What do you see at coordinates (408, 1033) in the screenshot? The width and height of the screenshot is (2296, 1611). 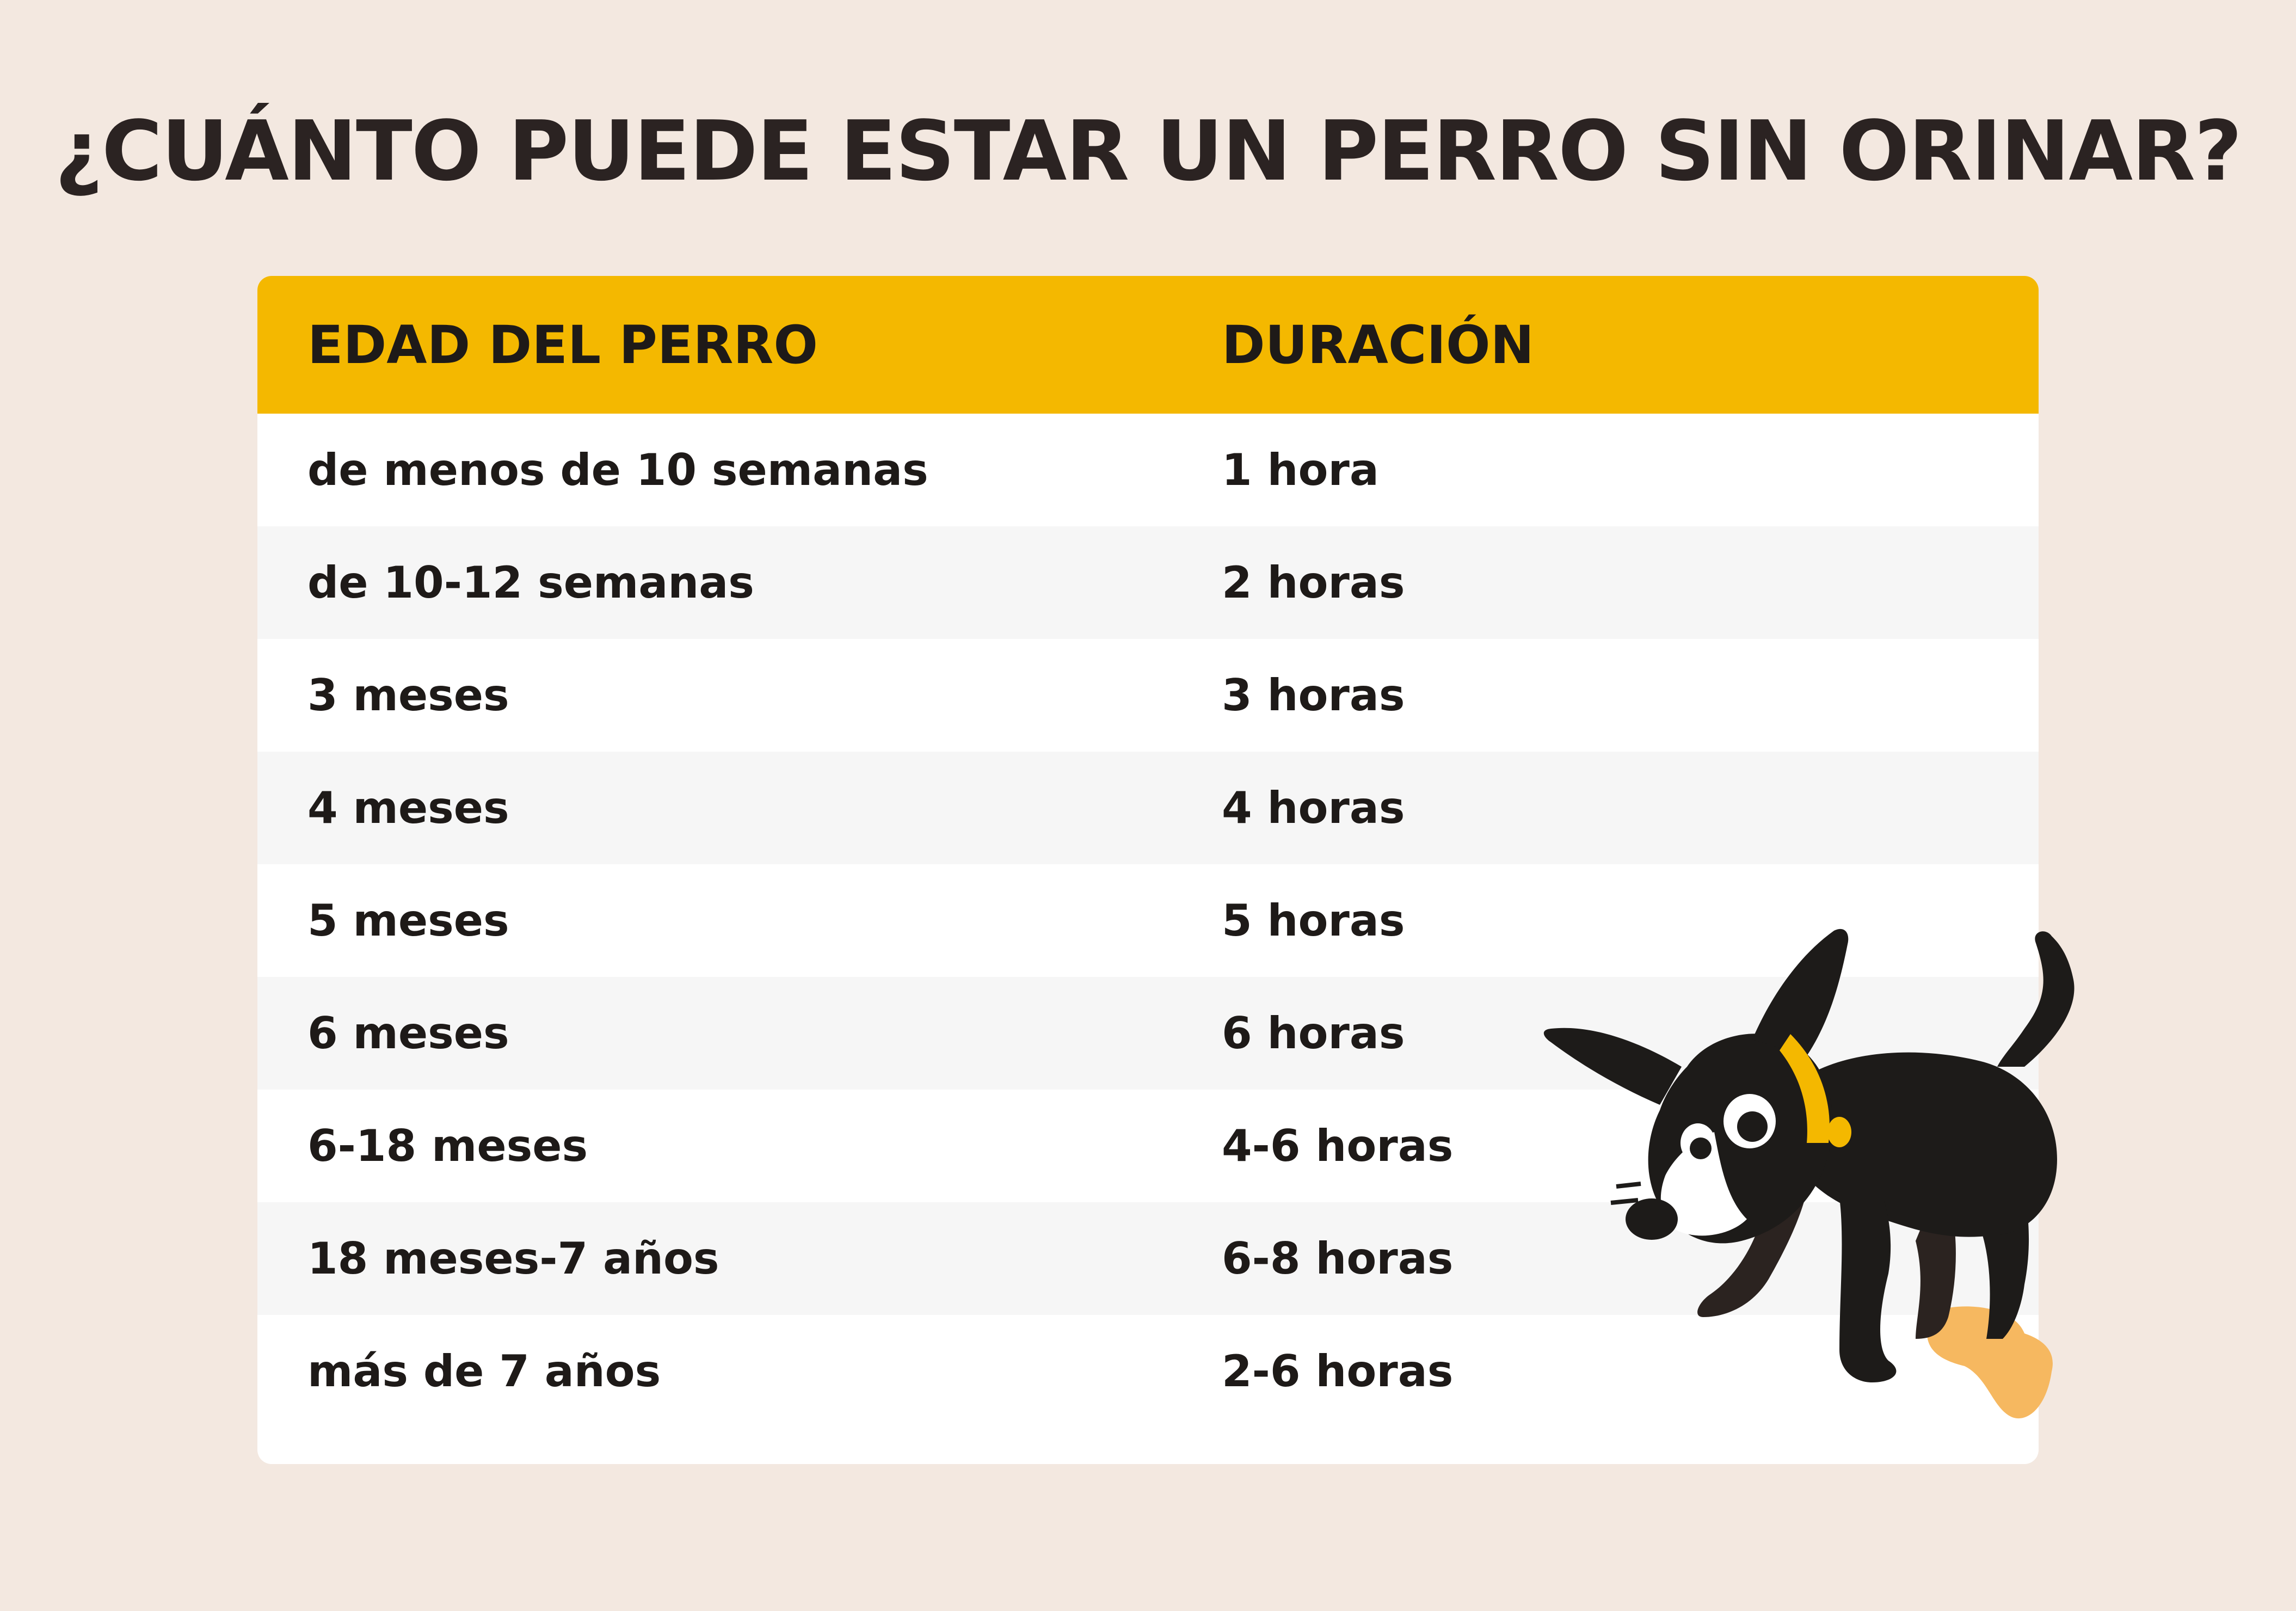 I see `cell-age: 6 meses` at bounding box center [408, 1033].